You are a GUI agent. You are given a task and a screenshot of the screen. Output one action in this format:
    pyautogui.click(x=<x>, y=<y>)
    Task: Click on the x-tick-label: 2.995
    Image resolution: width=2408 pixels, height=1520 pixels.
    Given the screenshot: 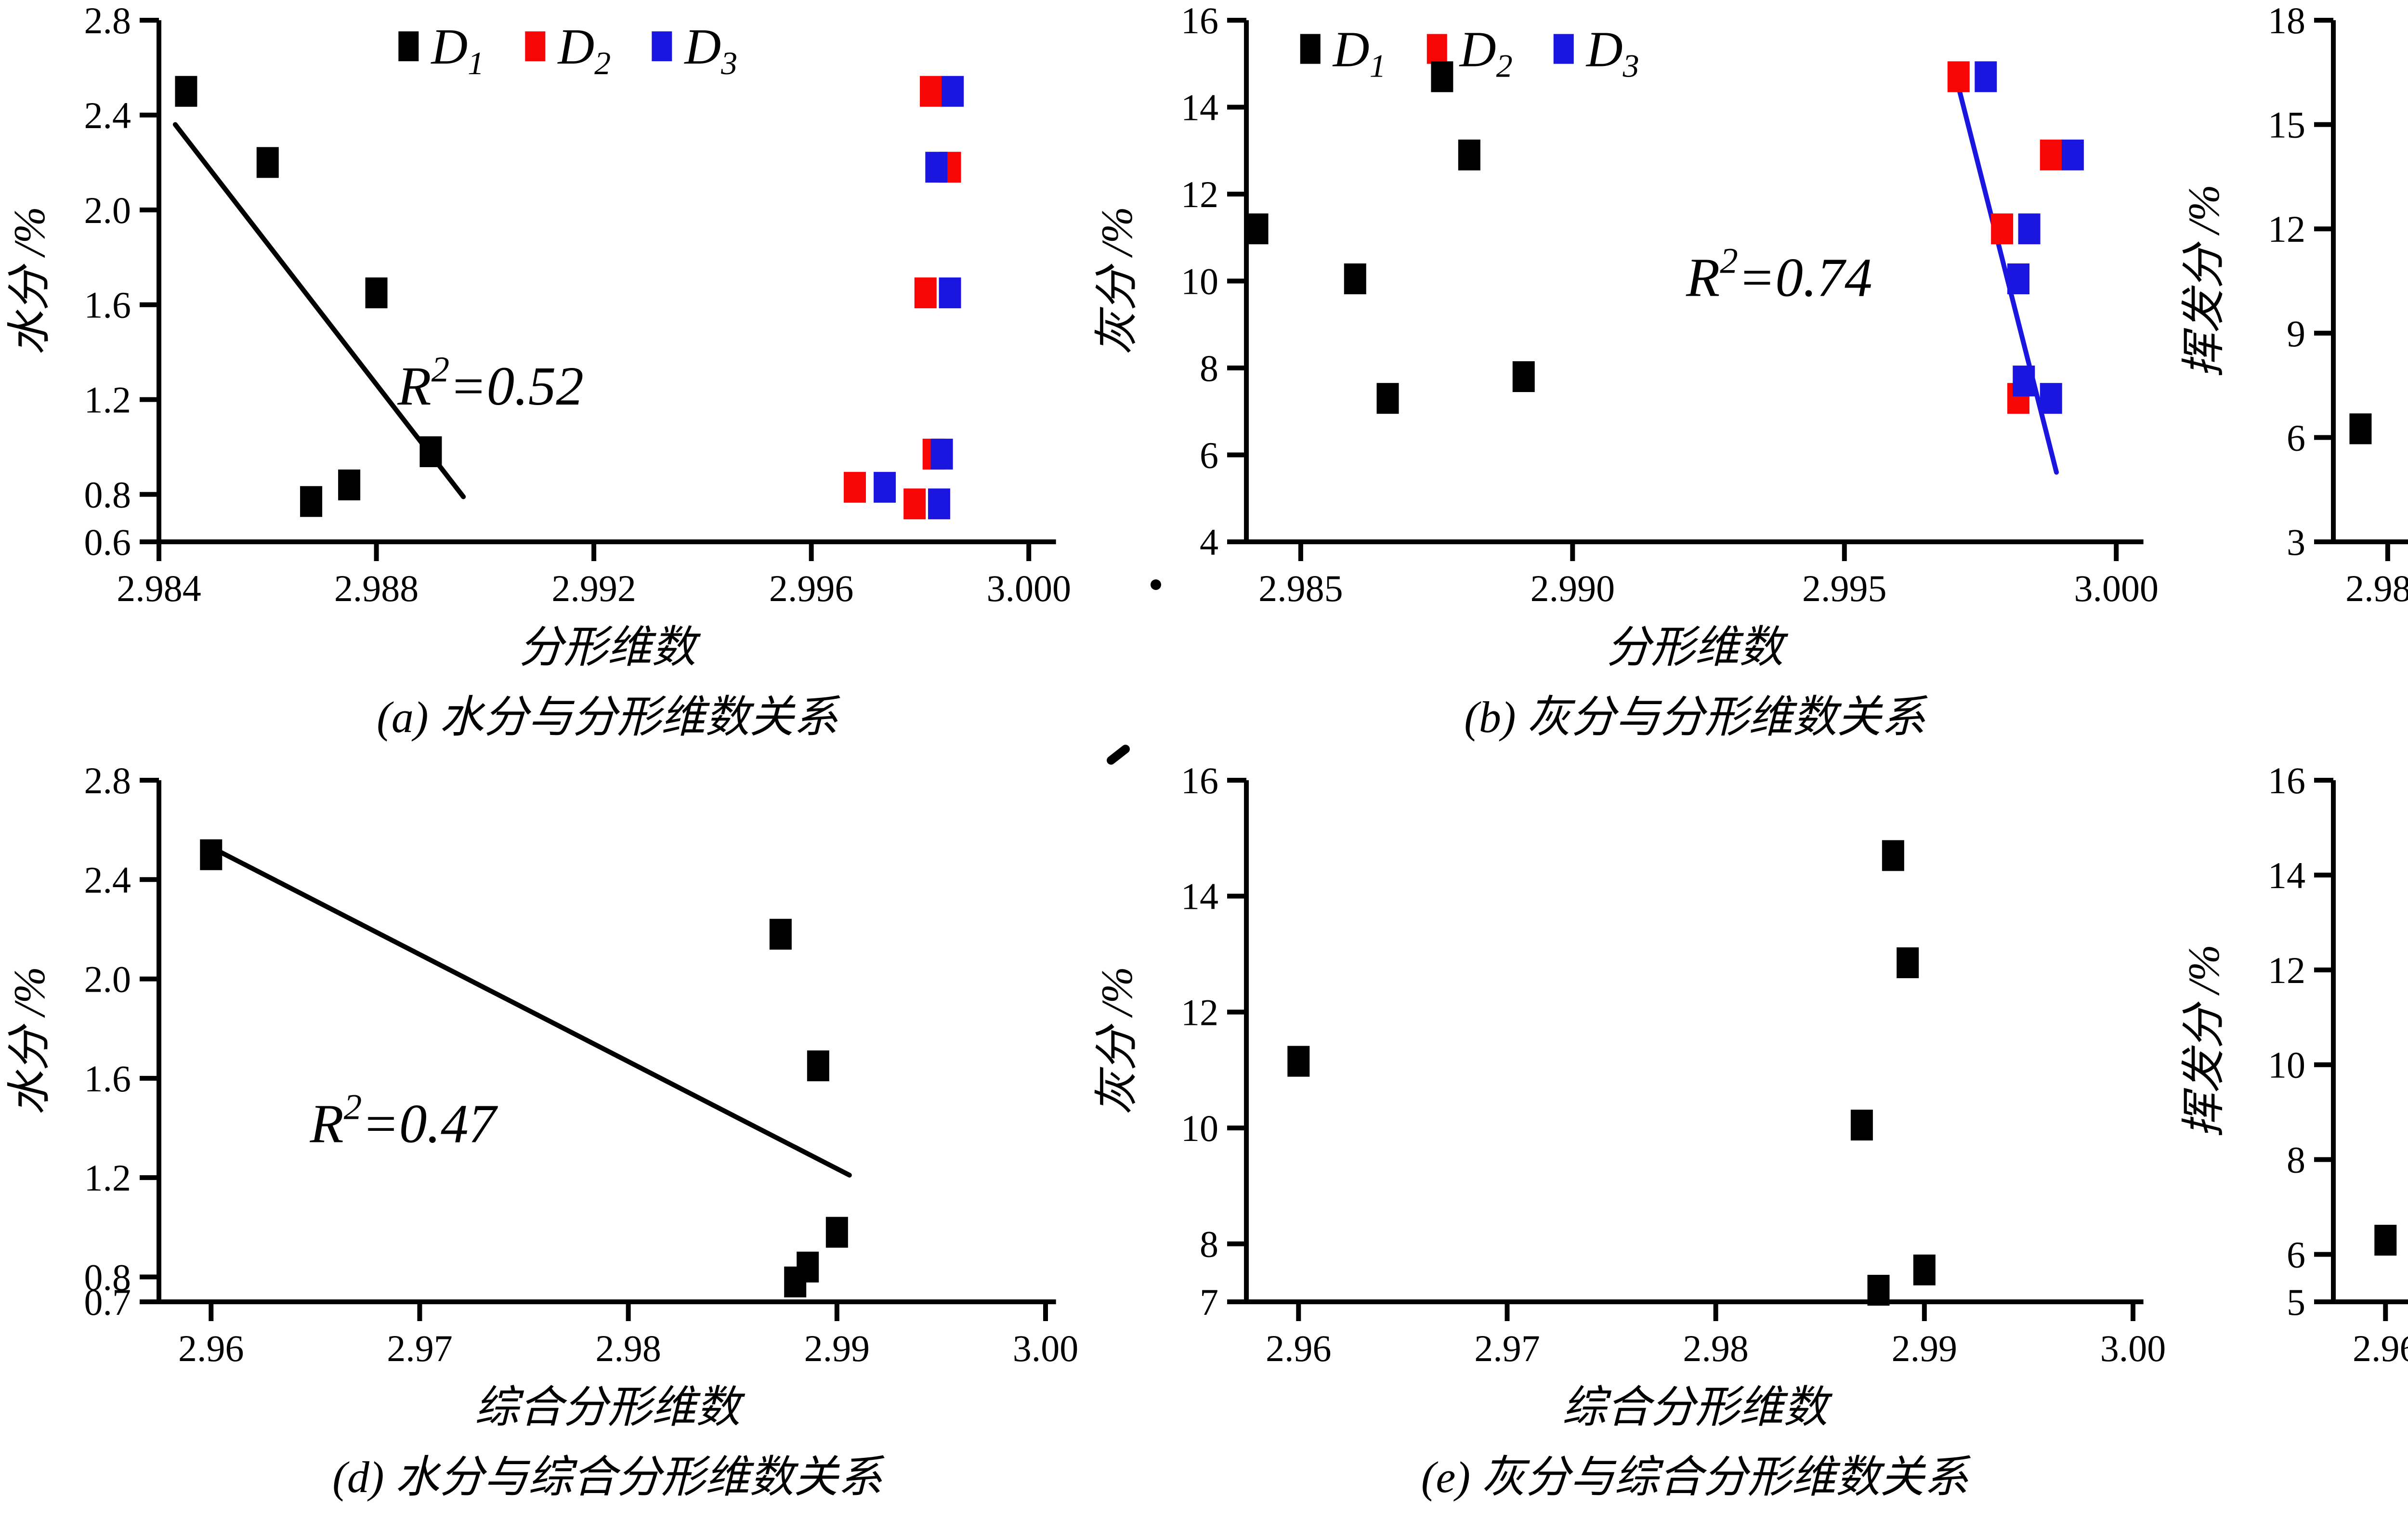 What is the action you would take?
    pyautogui.click(x=1844, y=588)
    